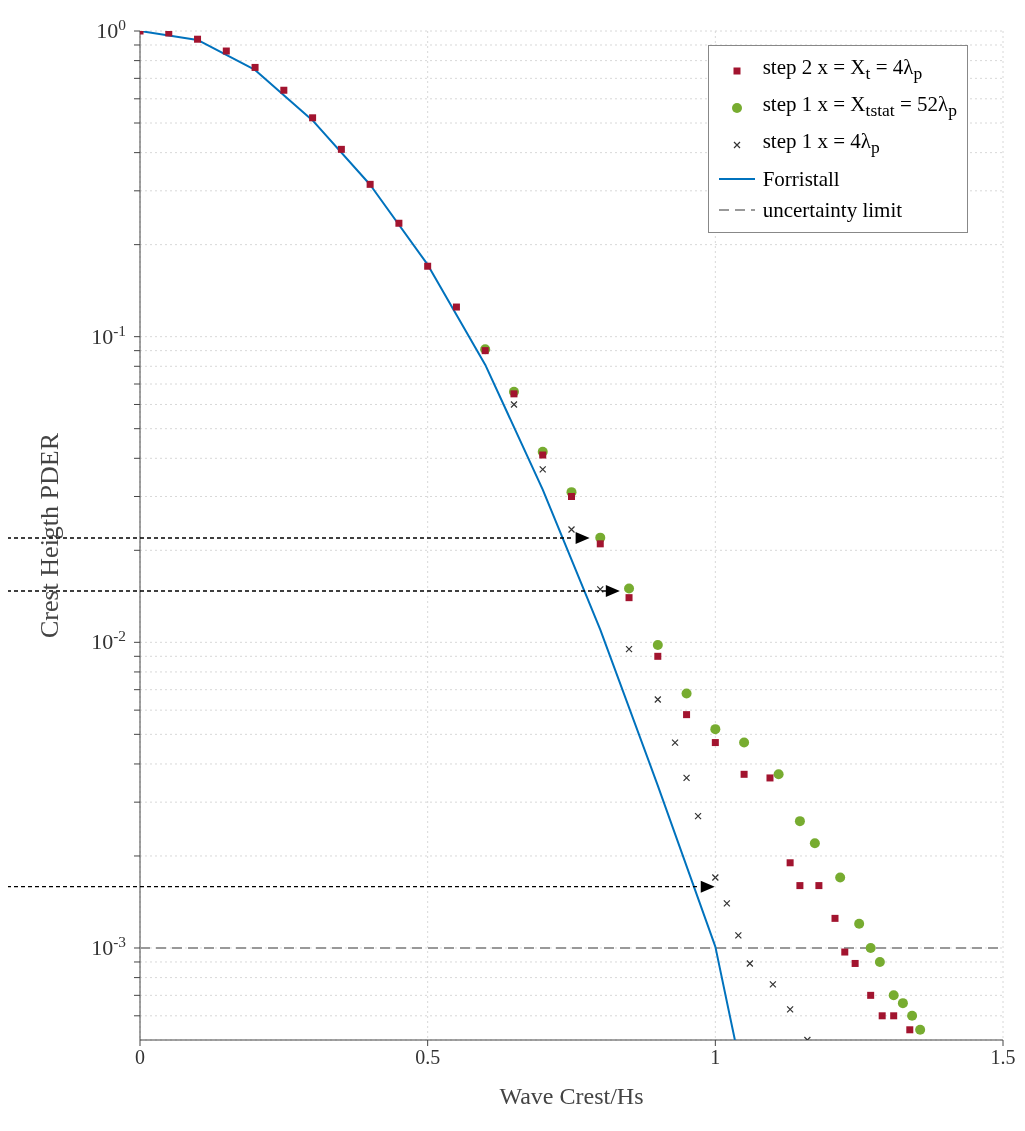 Image resolution: width=1025 pixels, height=1131 pixels. Describe the element at coordinates (111, 29) in the screenshot. I see `y-tick-label: 10$^{0}$` at that location.